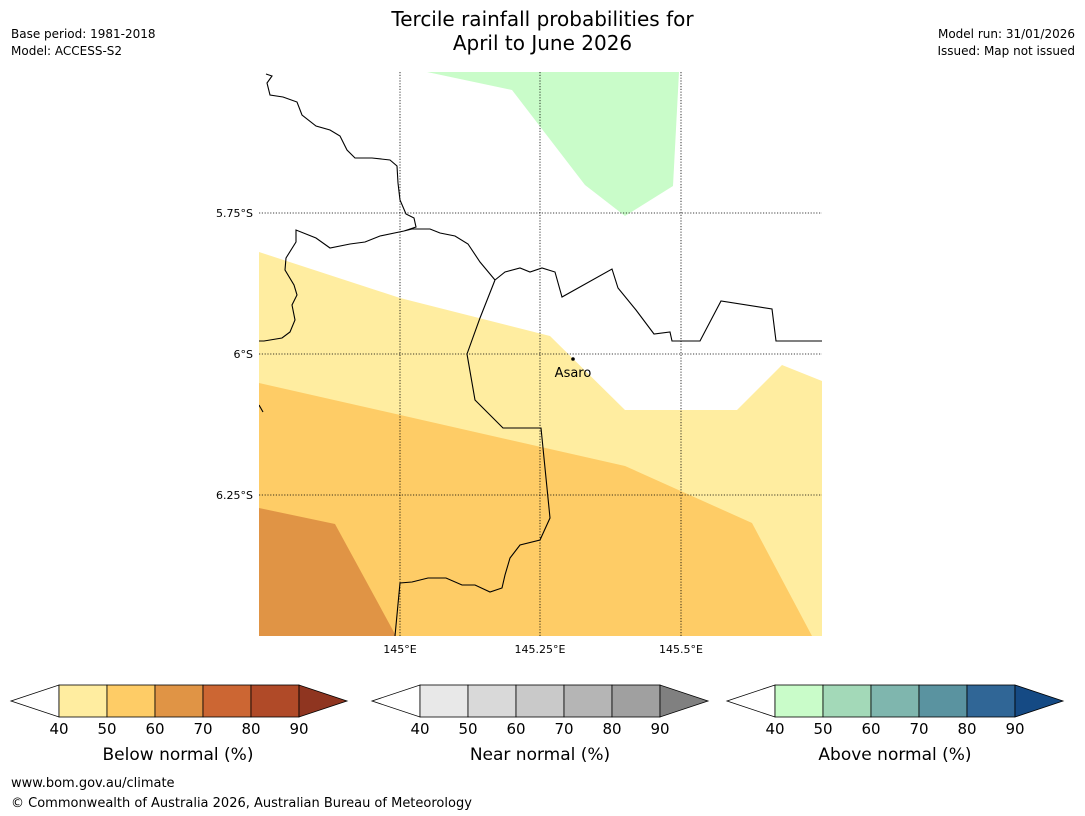 This screenshot has height=816, width=1085. Describe the element at coordinates (472, 457) in the screenshot. I see `boundary-south` at that location.